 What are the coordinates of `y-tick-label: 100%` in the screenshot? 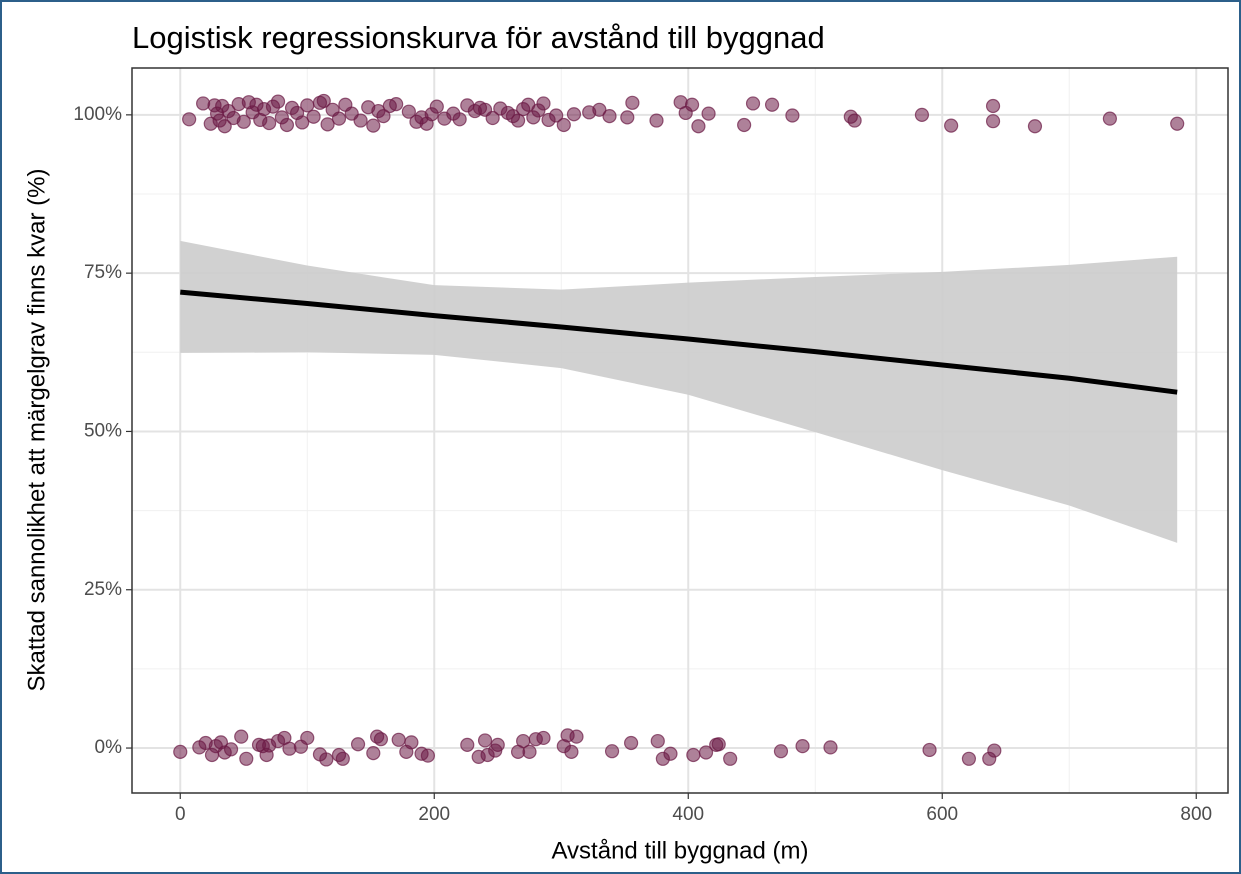 It's located at (97, 114).